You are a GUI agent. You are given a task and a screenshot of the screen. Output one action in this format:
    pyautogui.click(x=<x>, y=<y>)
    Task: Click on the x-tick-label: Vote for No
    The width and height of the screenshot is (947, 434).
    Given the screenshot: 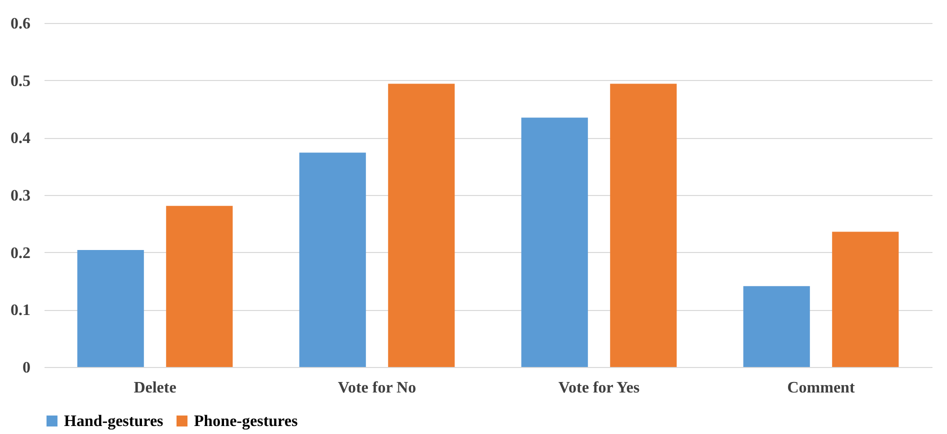 What is the action you would take?
    pyautogui.click(x=377, y=388)
    